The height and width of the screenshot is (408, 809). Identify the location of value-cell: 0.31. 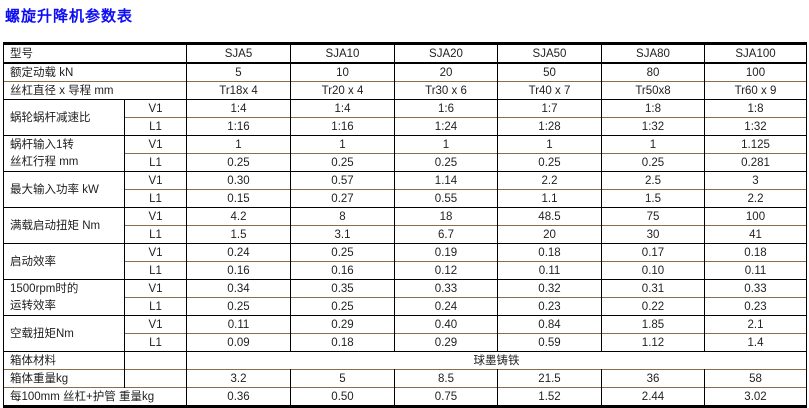
(653, 288).